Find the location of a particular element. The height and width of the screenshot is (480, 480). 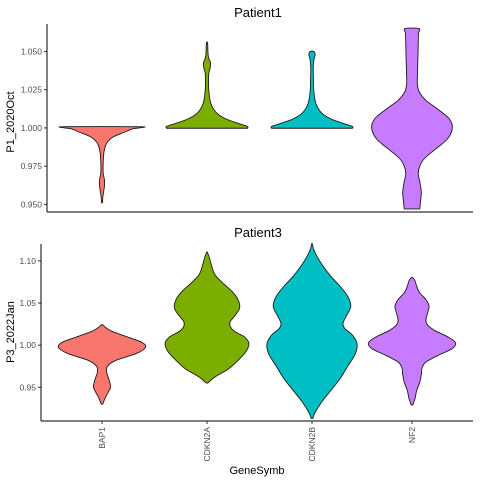

violin-cdkn2b-patient1 is located at coordinates (312, 89).